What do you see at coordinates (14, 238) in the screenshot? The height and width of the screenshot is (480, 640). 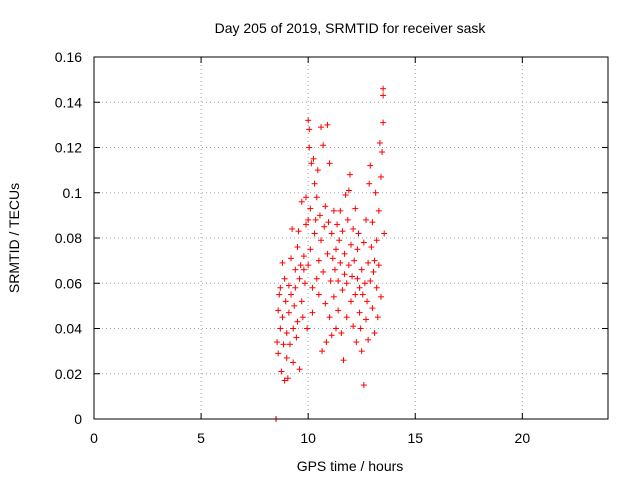 I see `y-axis-label: SRMTID / TECUs` at bounding box center [14, 238].